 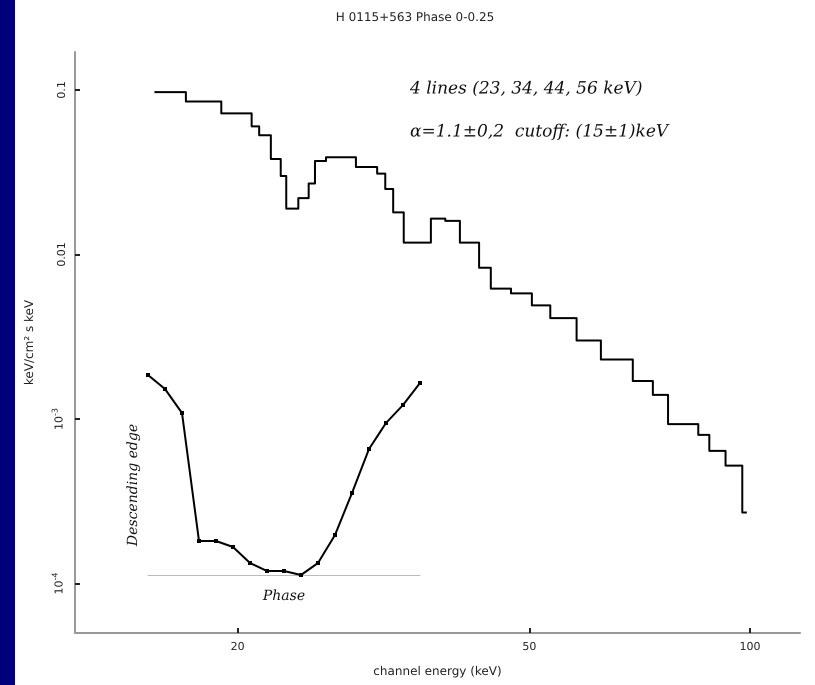 I want to click on y-tick-label: 0.1, so click(x=61, y=90).